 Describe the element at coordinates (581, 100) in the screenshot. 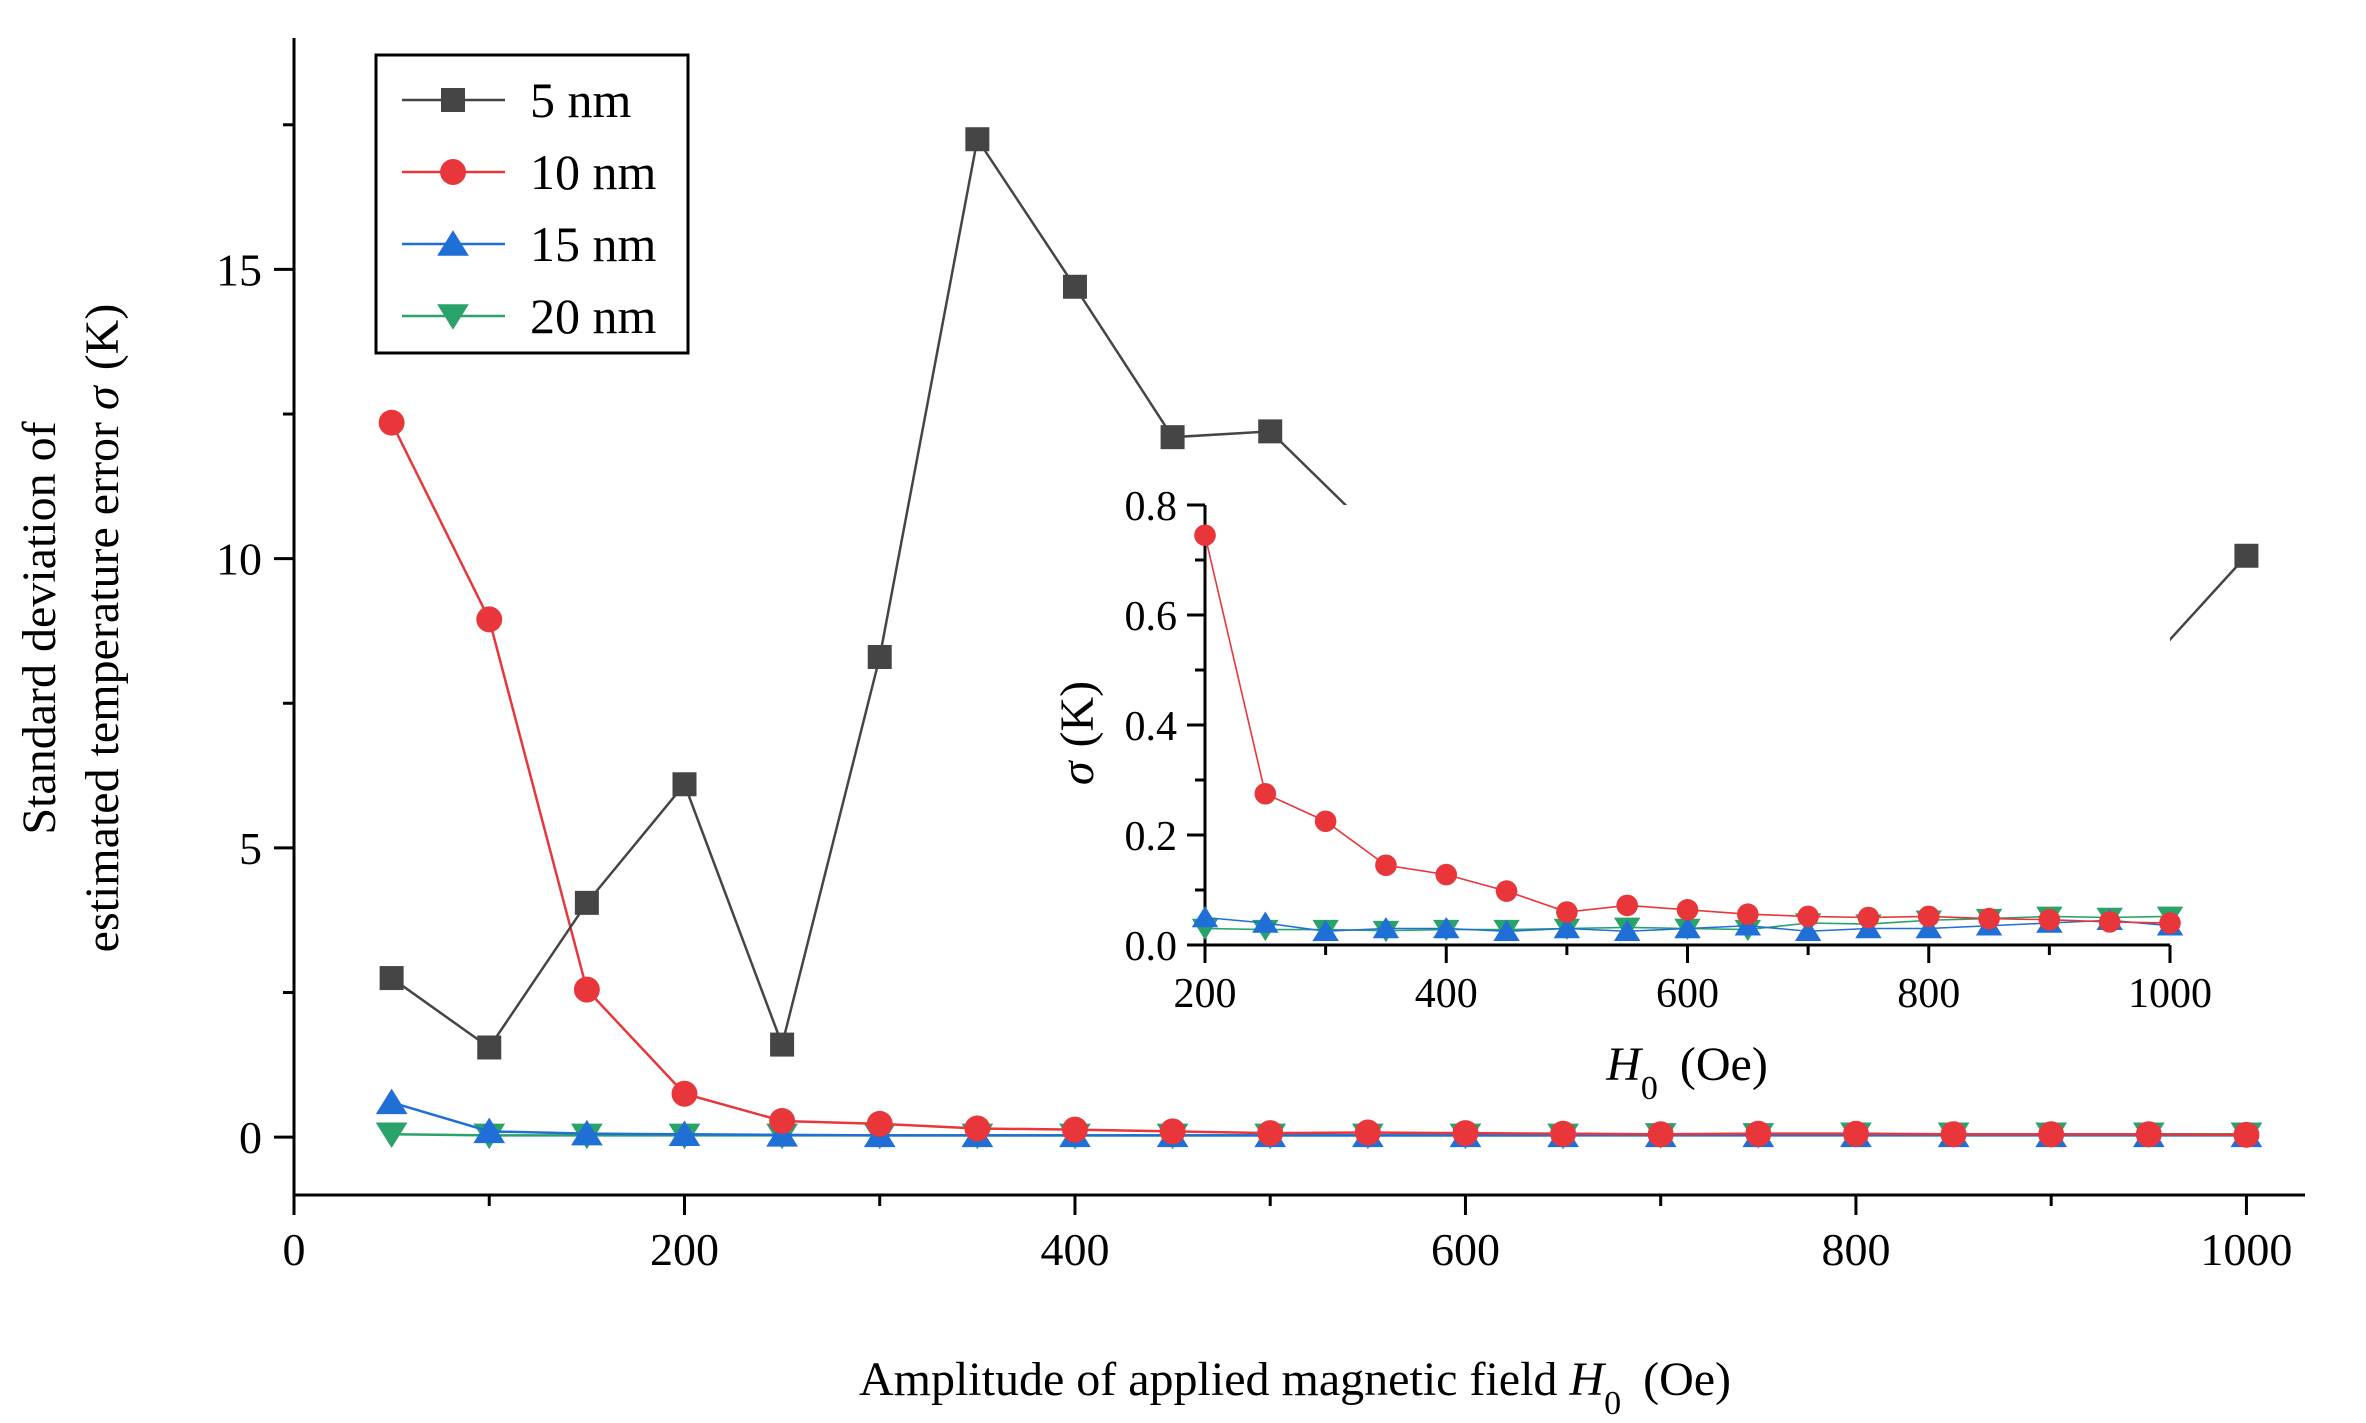

I see `legend-label: 5 nm` at that location.